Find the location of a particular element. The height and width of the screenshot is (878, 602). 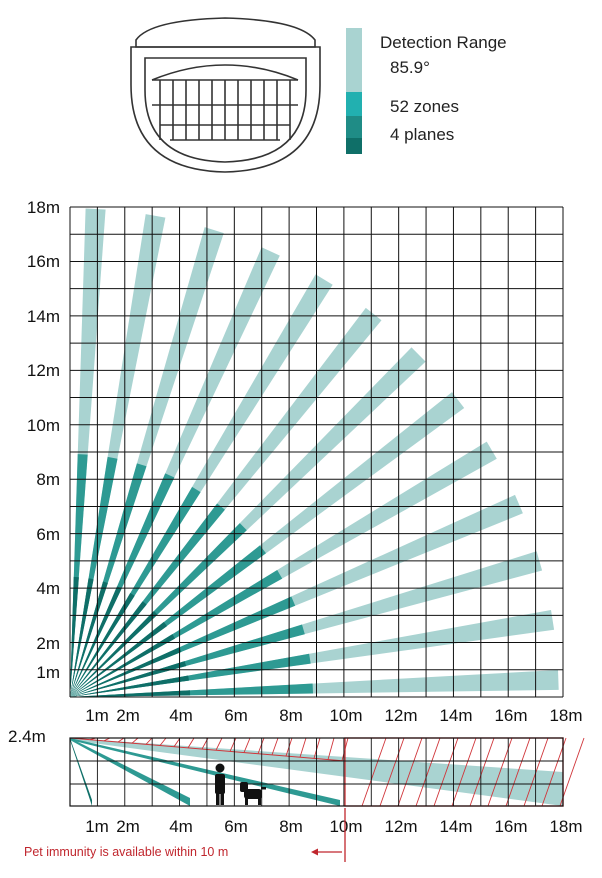

top-x-tick: 18m is located at coordinates (565, 715).